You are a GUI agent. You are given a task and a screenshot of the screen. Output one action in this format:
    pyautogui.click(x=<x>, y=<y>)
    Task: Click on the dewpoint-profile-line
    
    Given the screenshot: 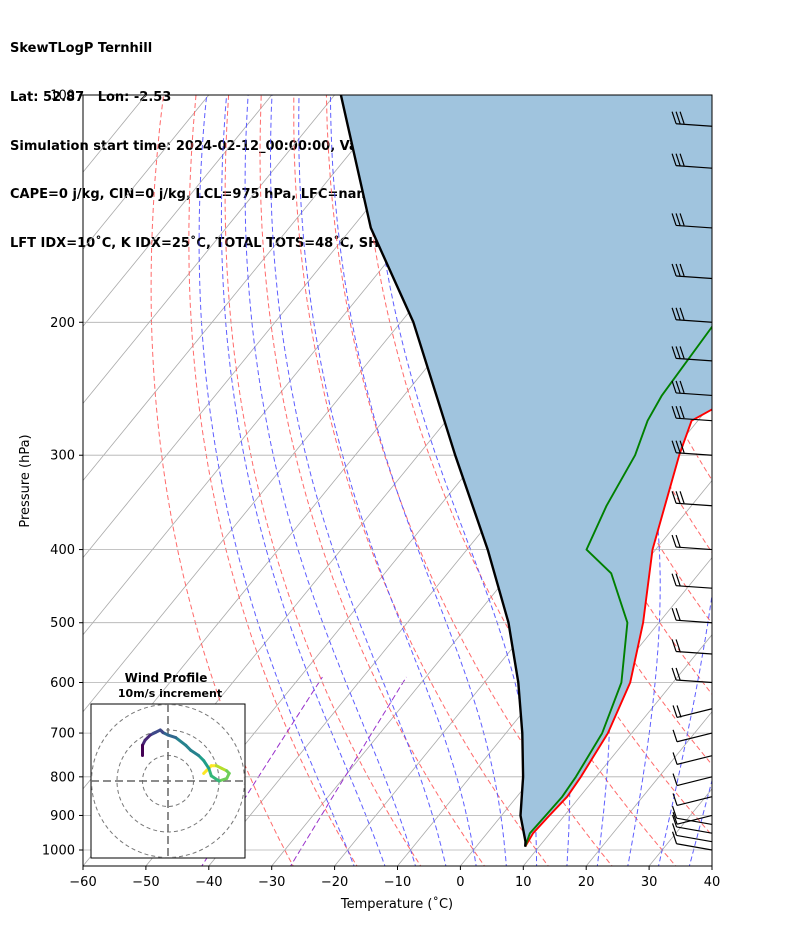 What is the action you would take?
    pyautogui.click(x=618, y=586)
    